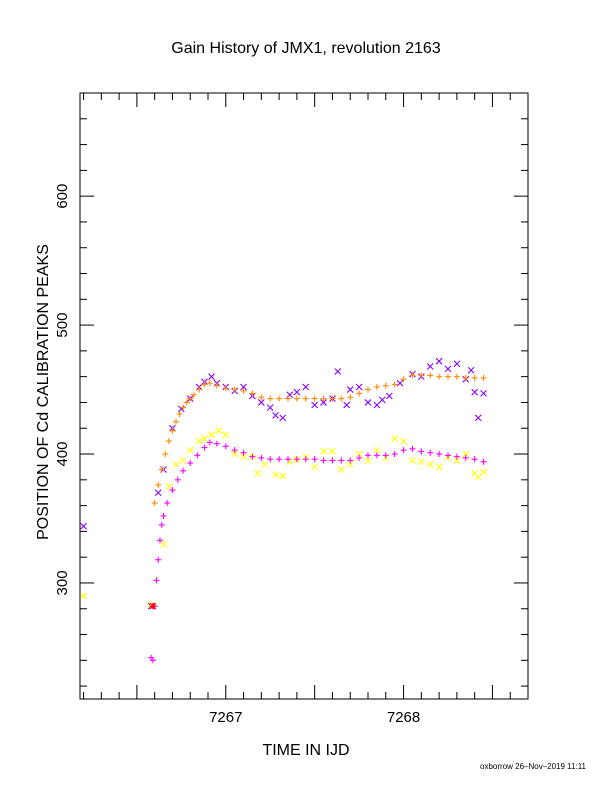 Image resolution: width=612 pixels, height=792 pixels. I want to click on footer-credit: oxborrow 26–Nov–2019 11:11, so click(533, 766).